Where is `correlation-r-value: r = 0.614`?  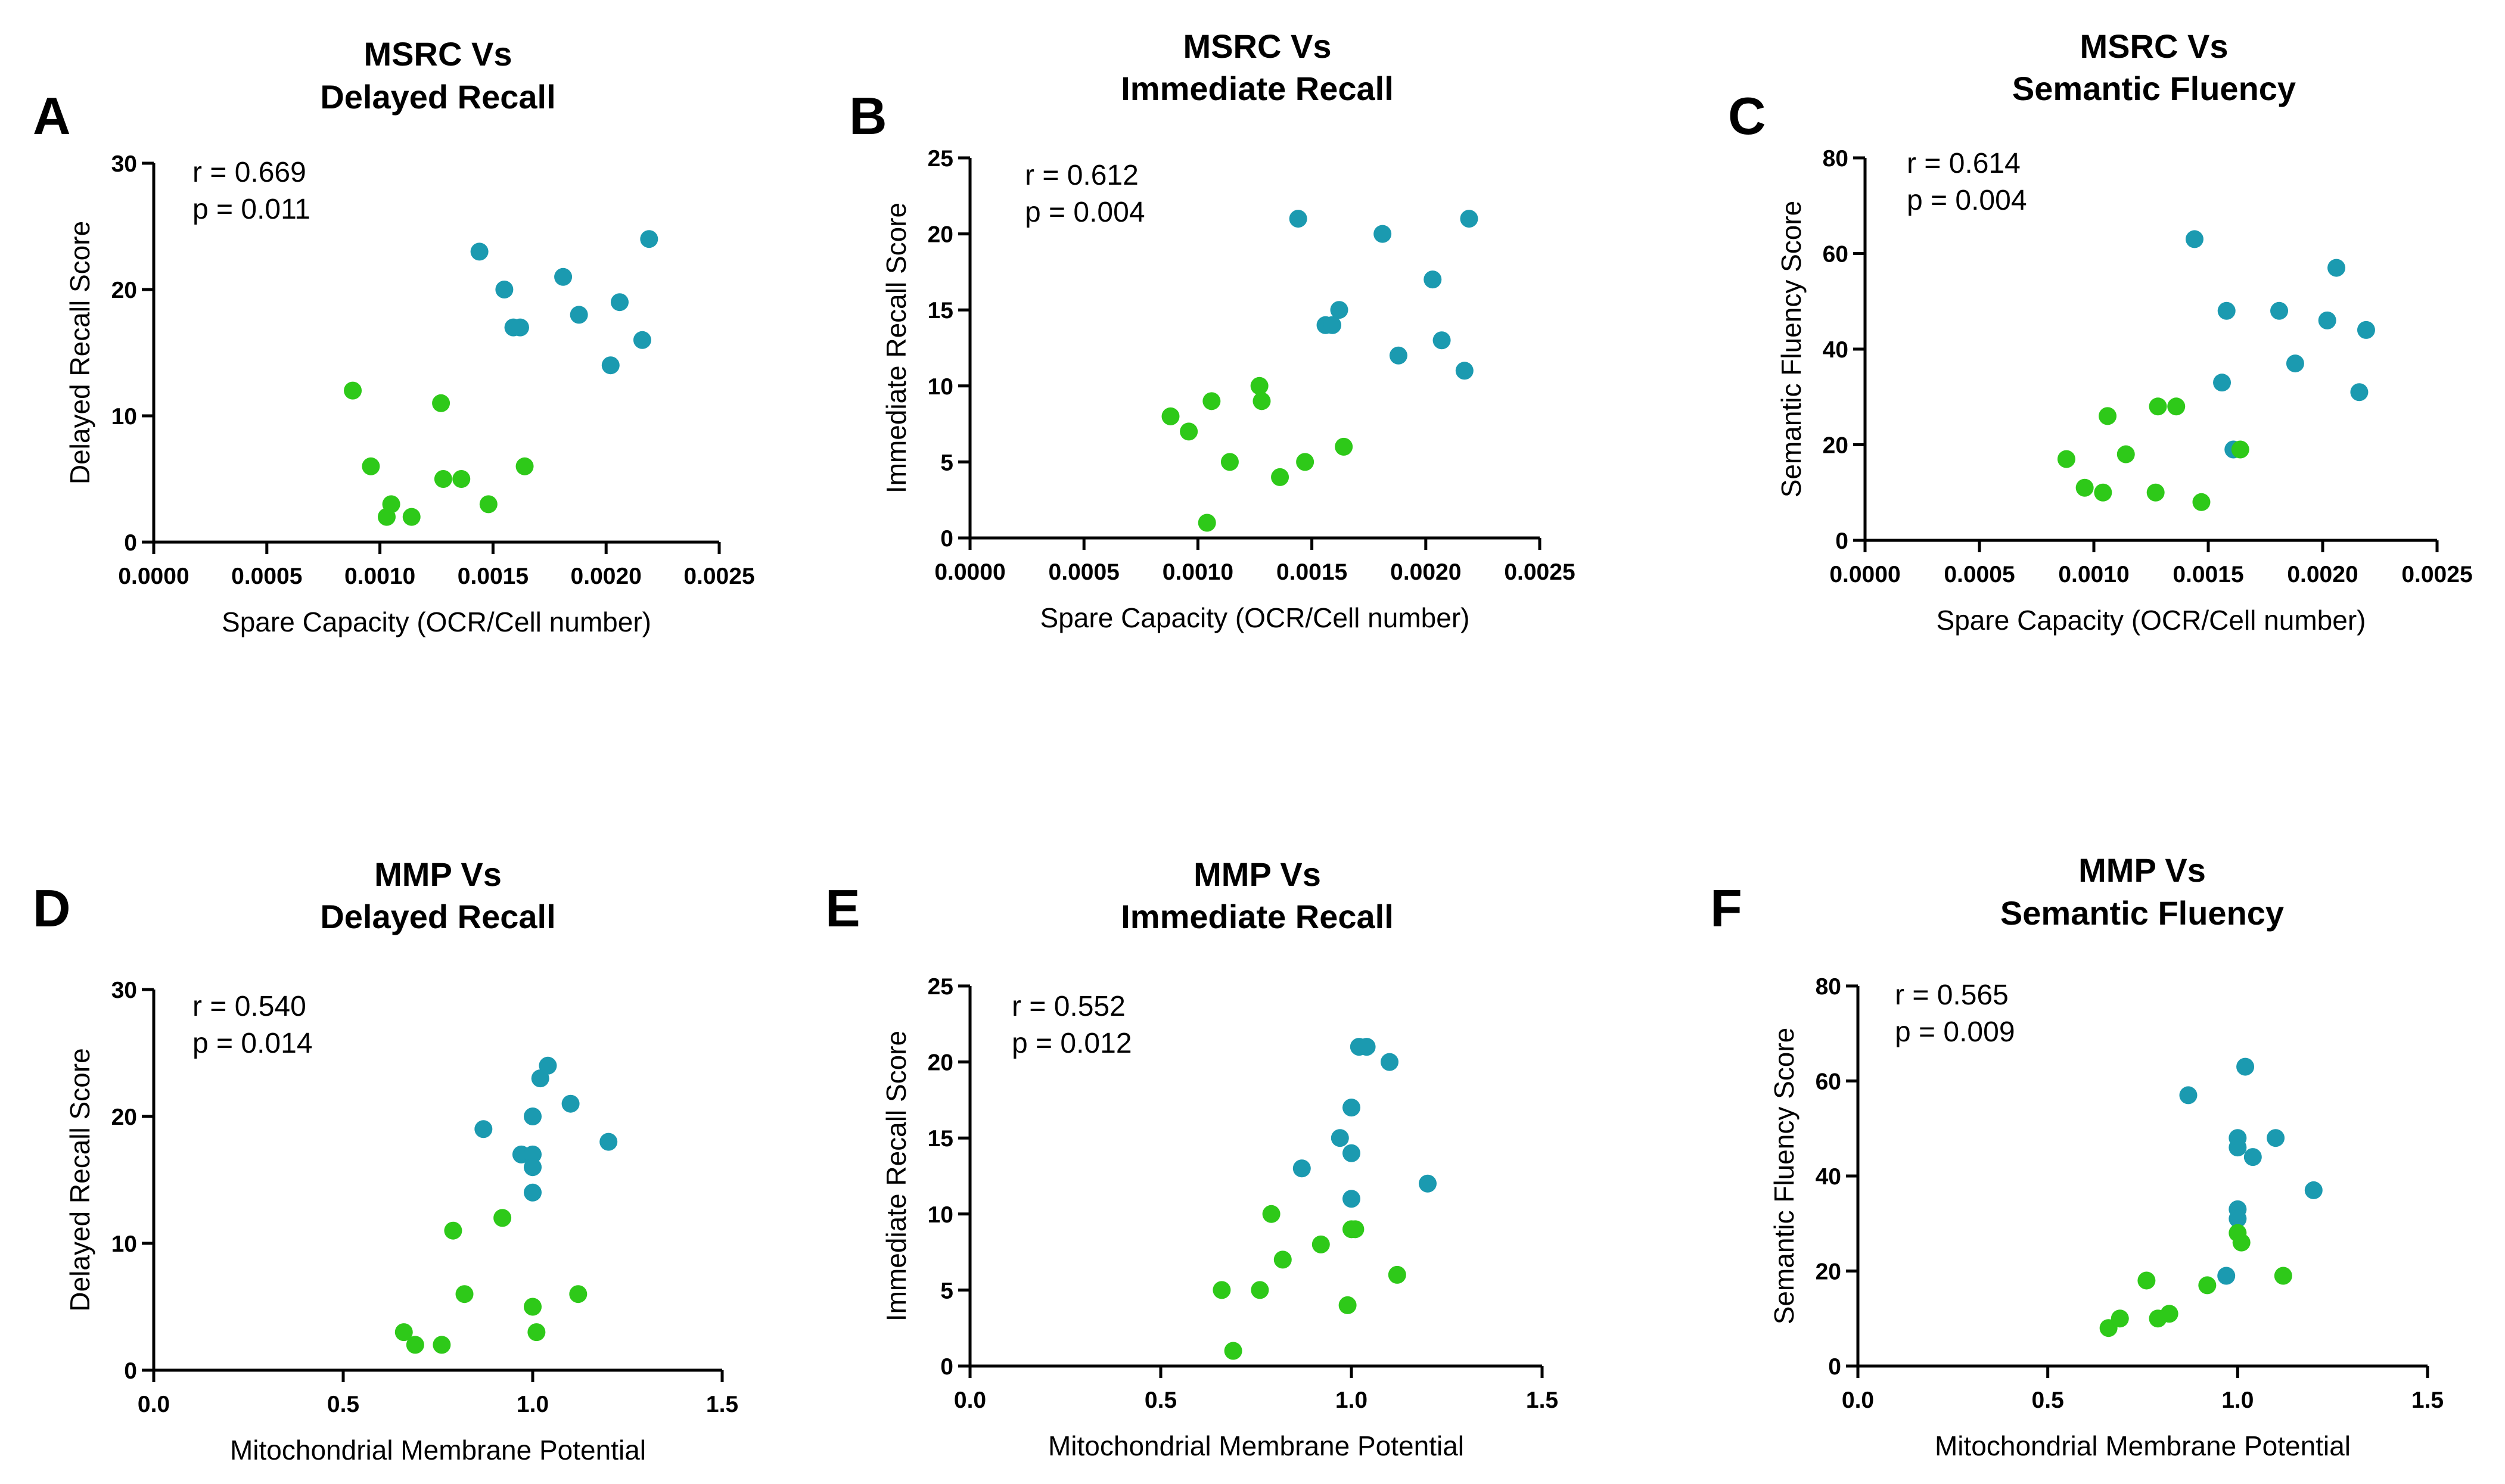
correlation-r-value: r = 0.614 is located at coordinates (1964, 163).